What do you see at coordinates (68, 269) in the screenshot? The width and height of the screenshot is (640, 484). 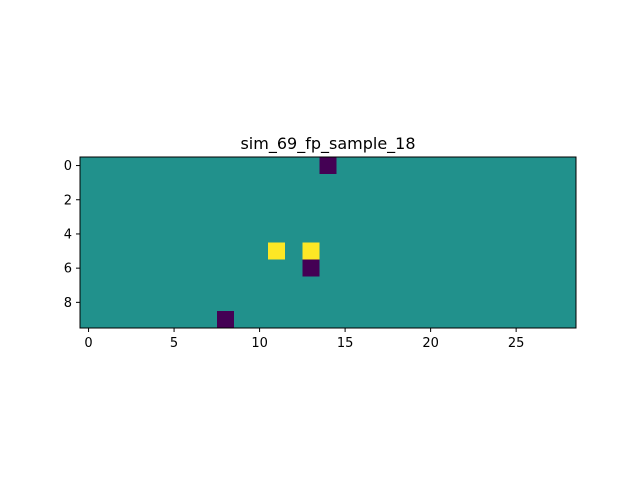 I see `y-tick-label: 6` at bounding box center [68, 269].